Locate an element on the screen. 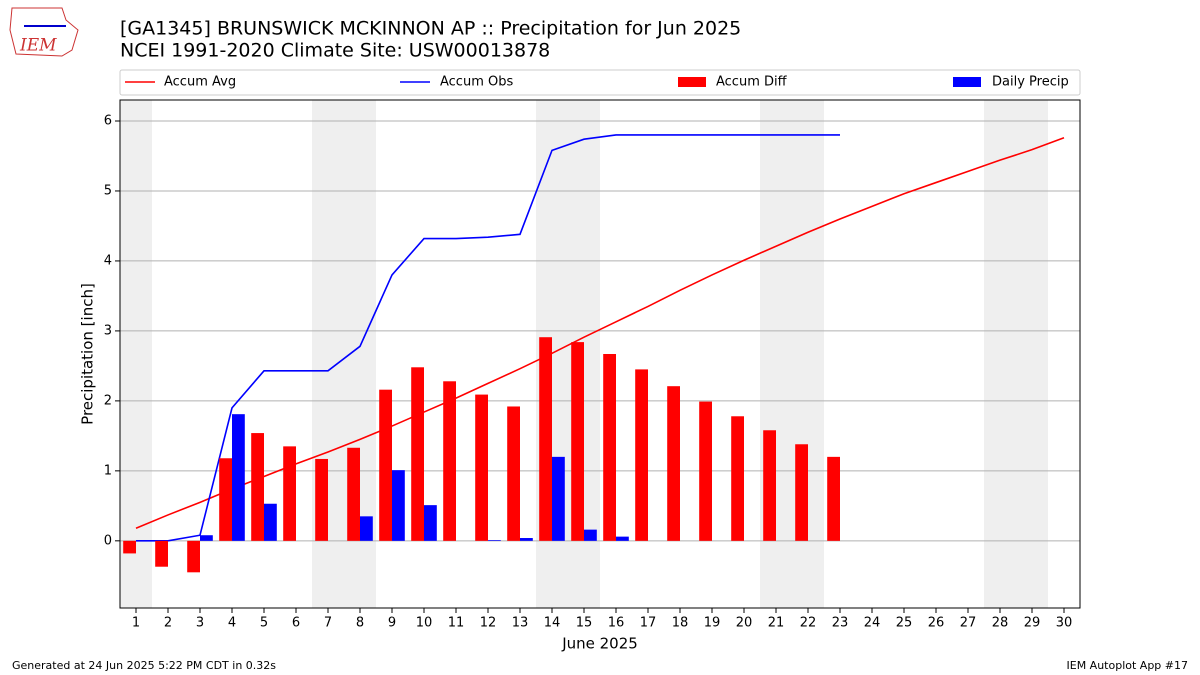 The height and width of the screenshot is (675, 1200). x-tick-label: 21 is located at coordinates (776, 623).